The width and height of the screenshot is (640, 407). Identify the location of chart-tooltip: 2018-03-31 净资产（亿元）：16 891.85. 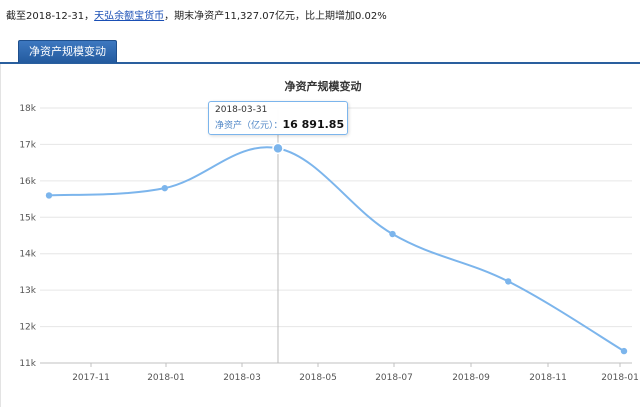
(278, 118).